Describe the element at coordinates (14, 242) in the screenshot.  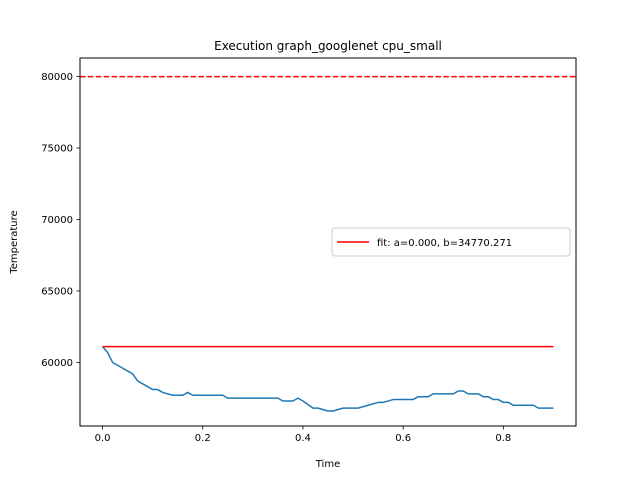
I see `y-axis-label: Temperature` at that location.